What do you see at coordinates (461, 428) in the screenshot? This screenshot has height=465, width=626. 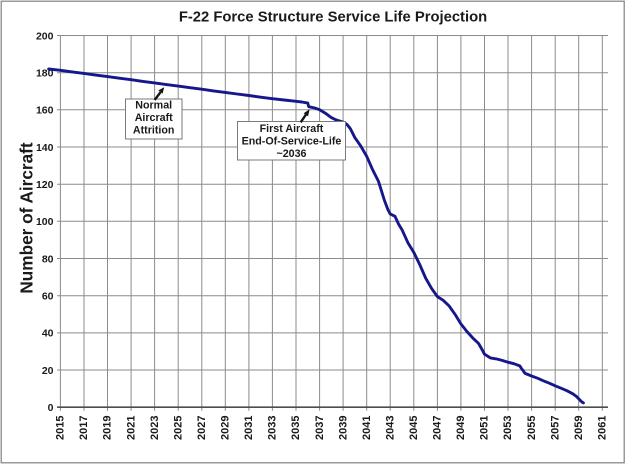 I see `svg-text: 2049` at bounding box center [461, 428].